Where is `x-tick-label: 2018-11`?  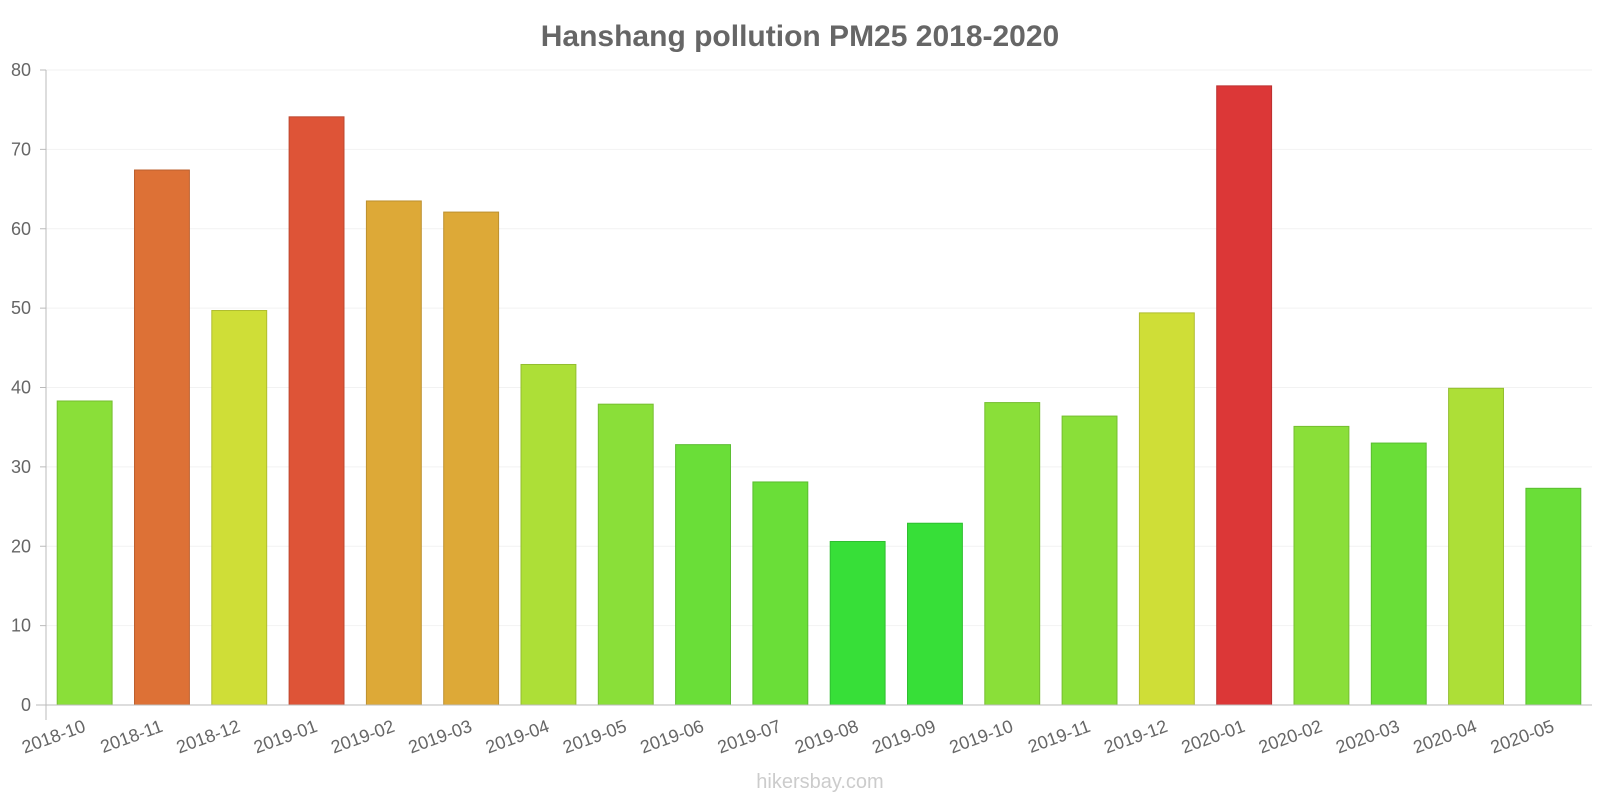 x-tick-label: 2018-11 is located at coordinates (132, 736).